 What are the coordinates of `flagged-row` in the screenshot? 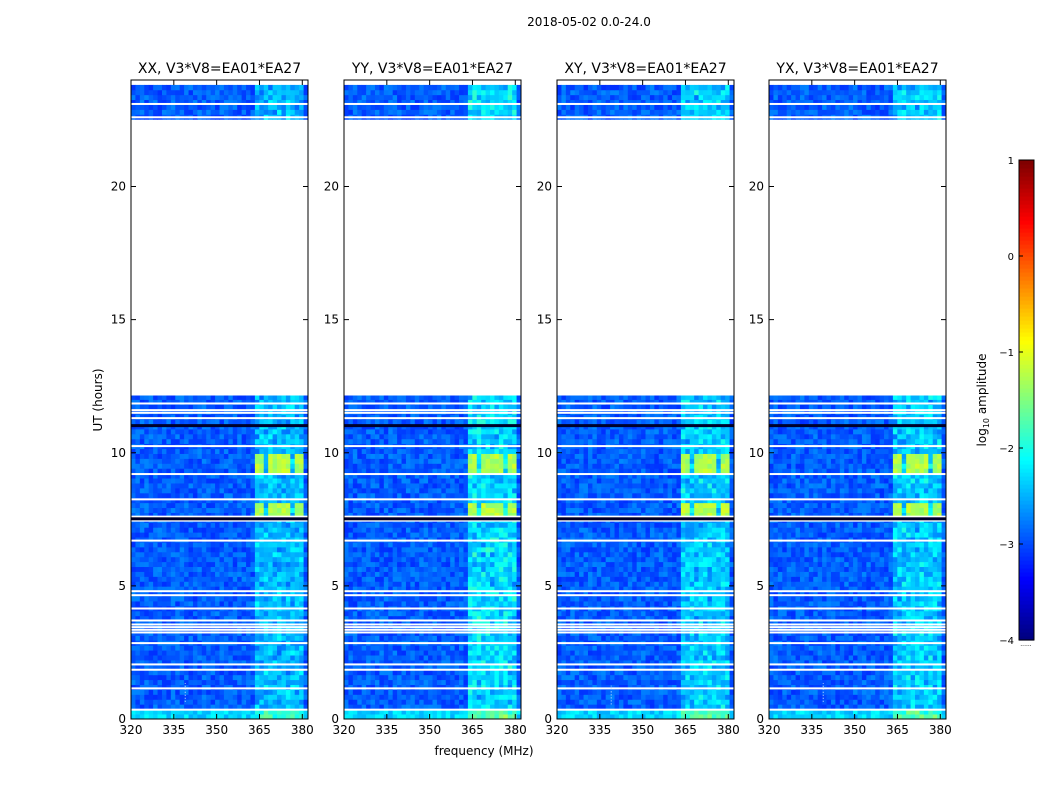 It's located at (219, 709).